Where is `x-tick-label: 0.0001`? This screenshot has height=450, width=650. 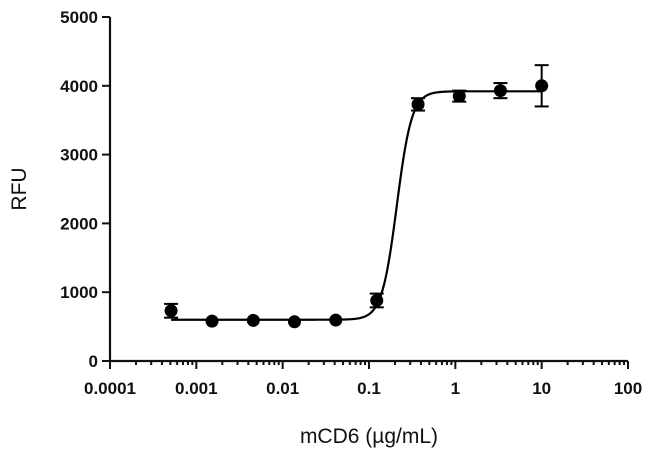 x-tick-label: 0.0001 is located at coordinates (110, 388).